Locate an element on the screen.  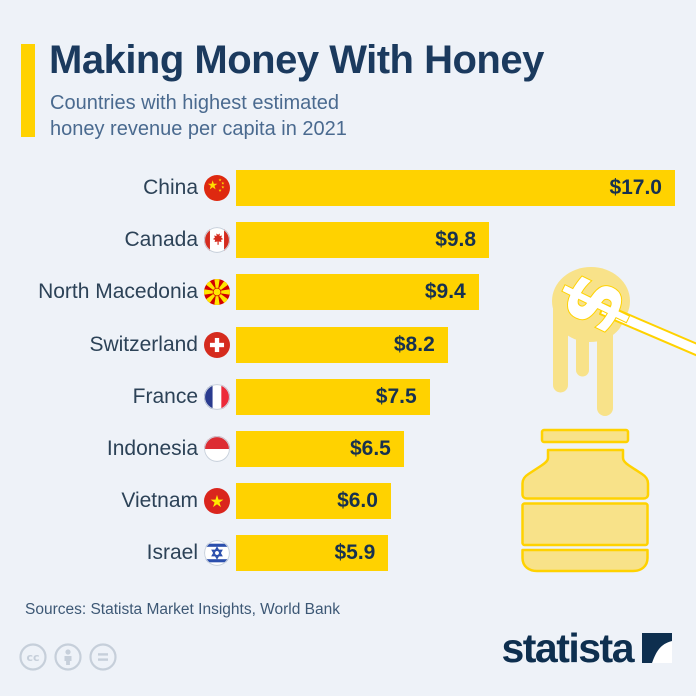
bar-value-label: $17.0 is located at coordinates (635, 188).